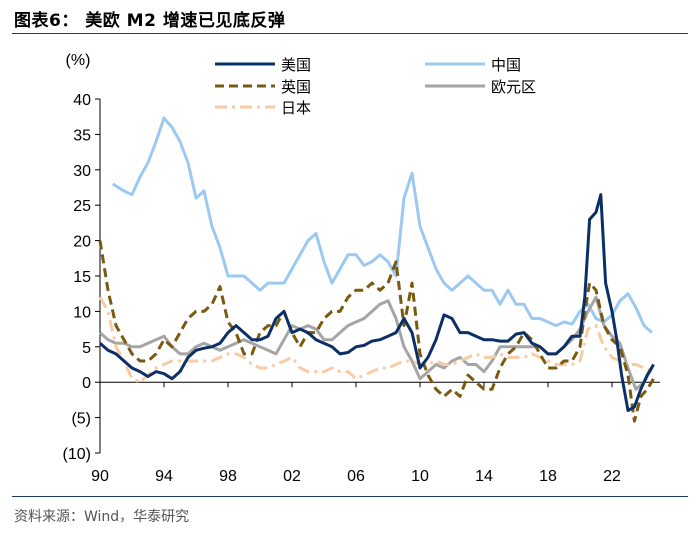 The height and width of the screenshot is (535, 700). Describe the element at coordinates (228, 476) in the screenshot. I see `x-tick-label: 98` at that location.